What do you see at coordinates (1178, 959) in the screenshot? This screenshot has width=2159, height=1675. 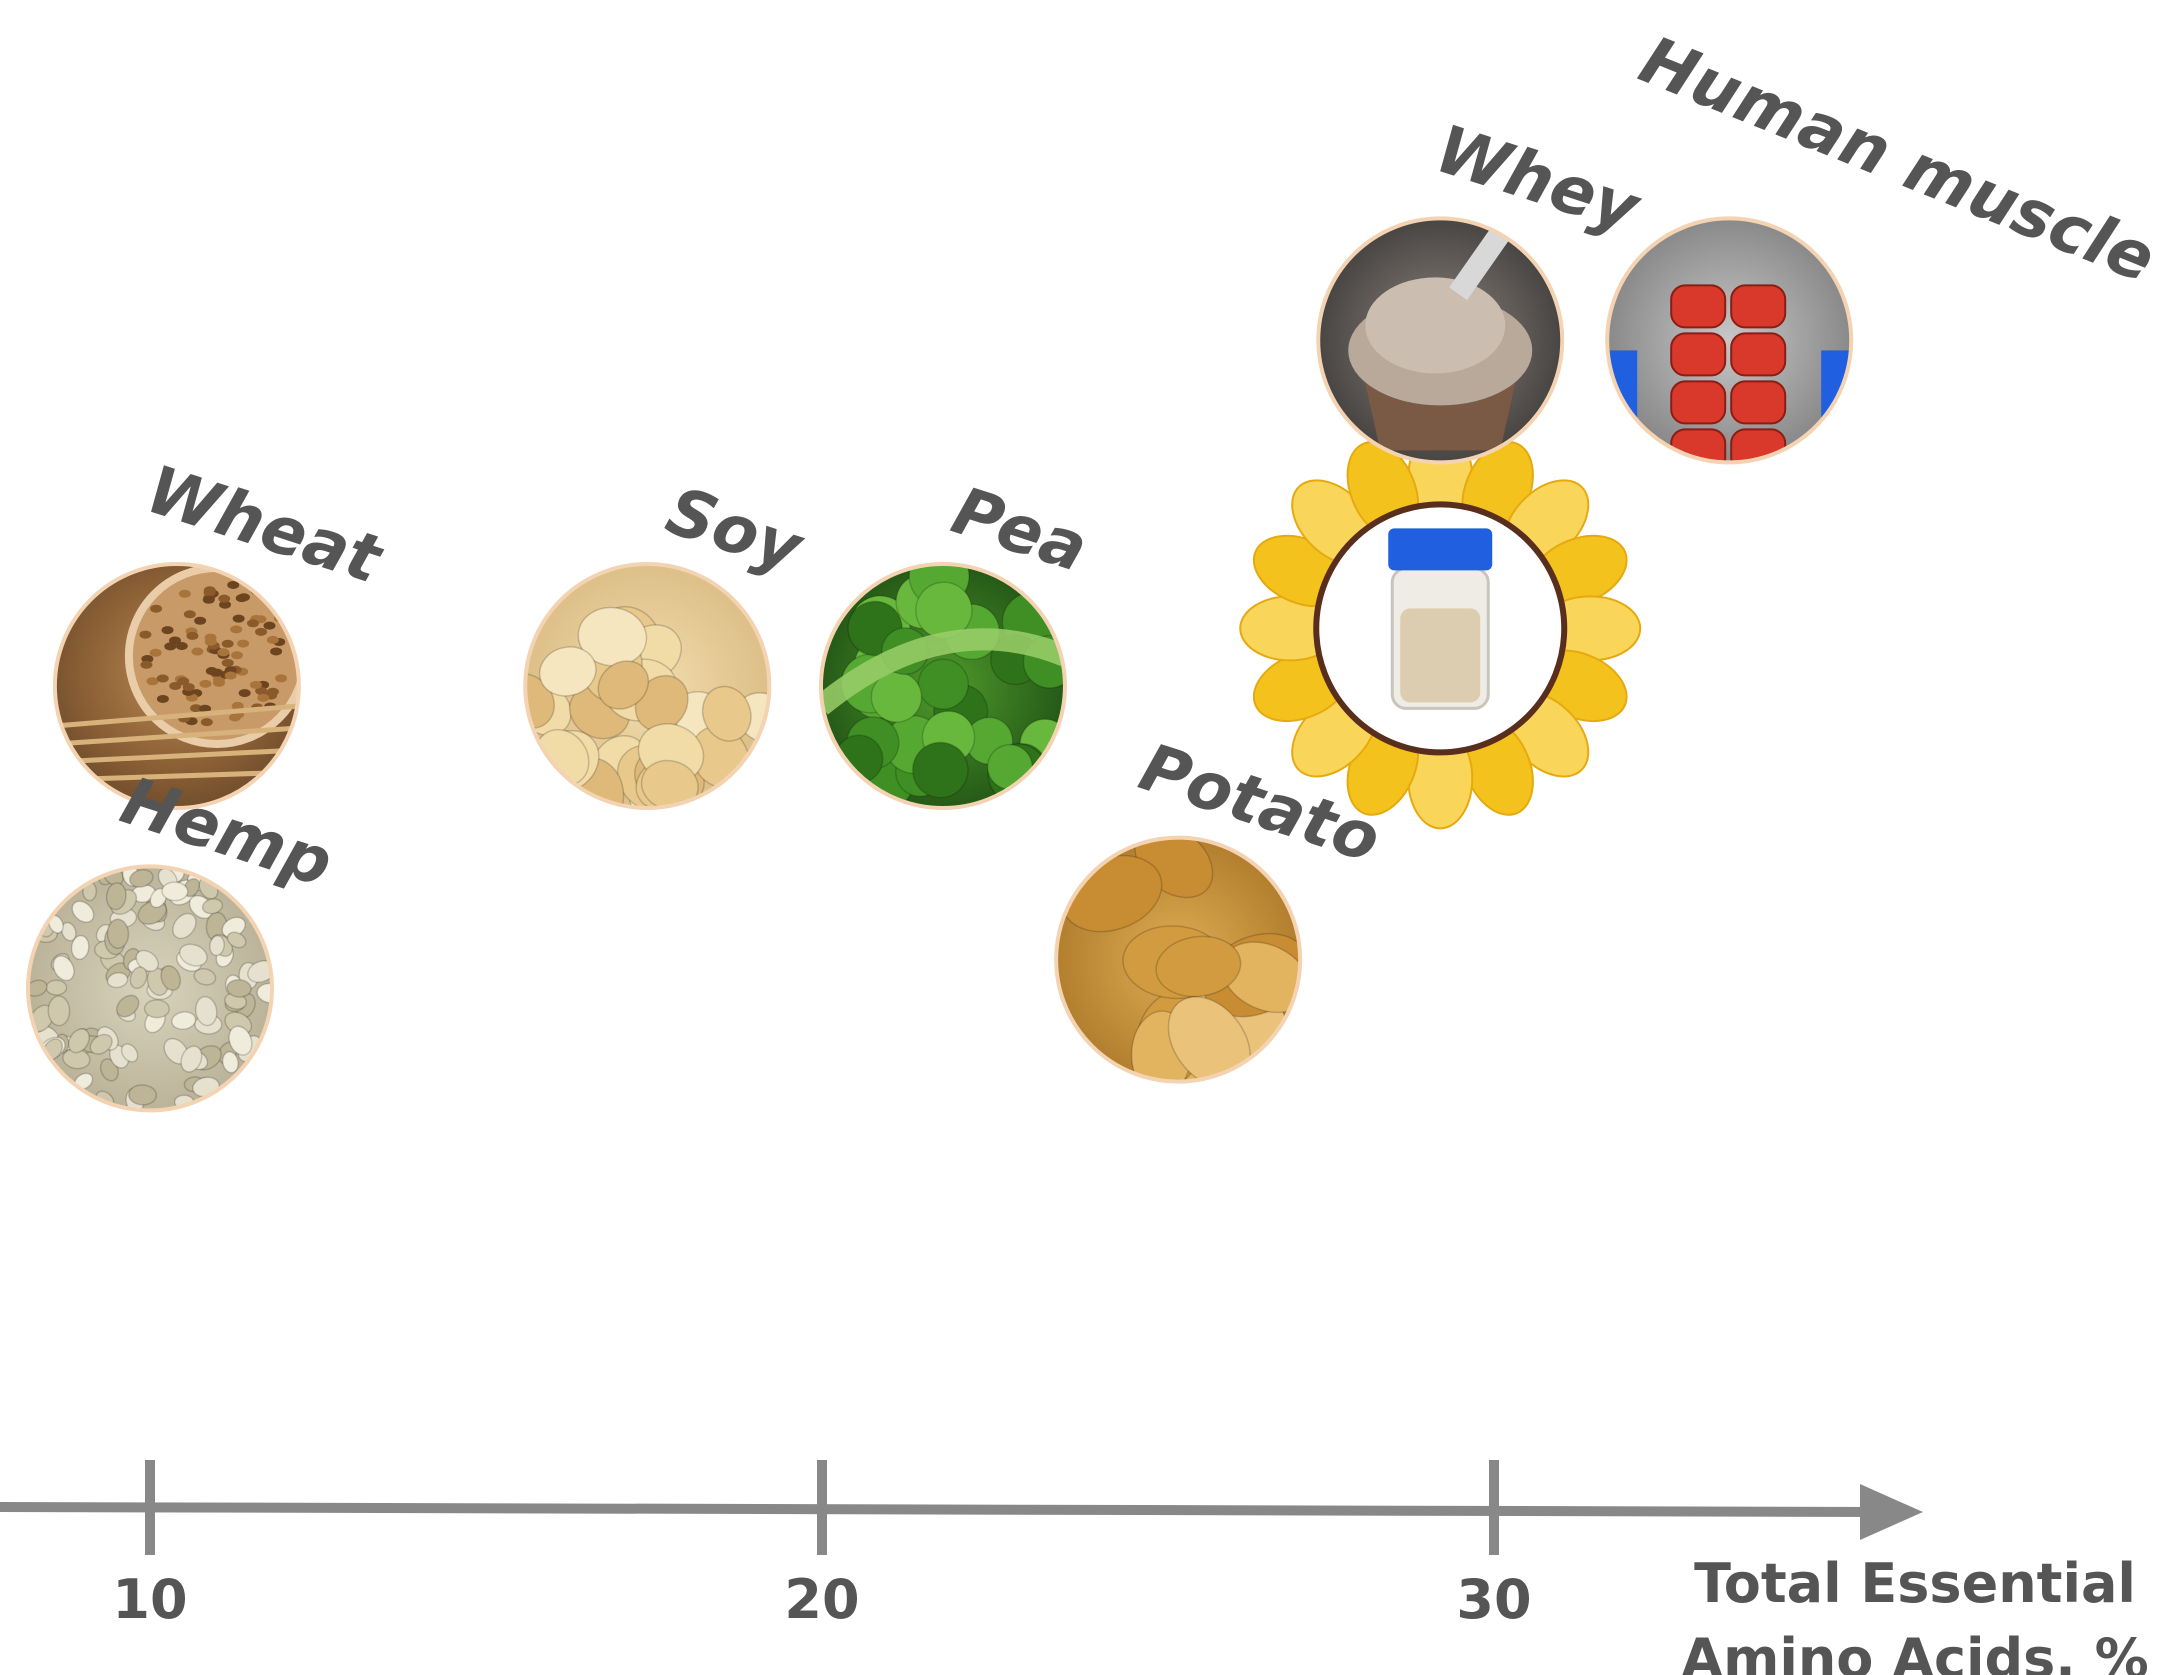 I see `potatoes-marker` at bounding box center [1178, 959].